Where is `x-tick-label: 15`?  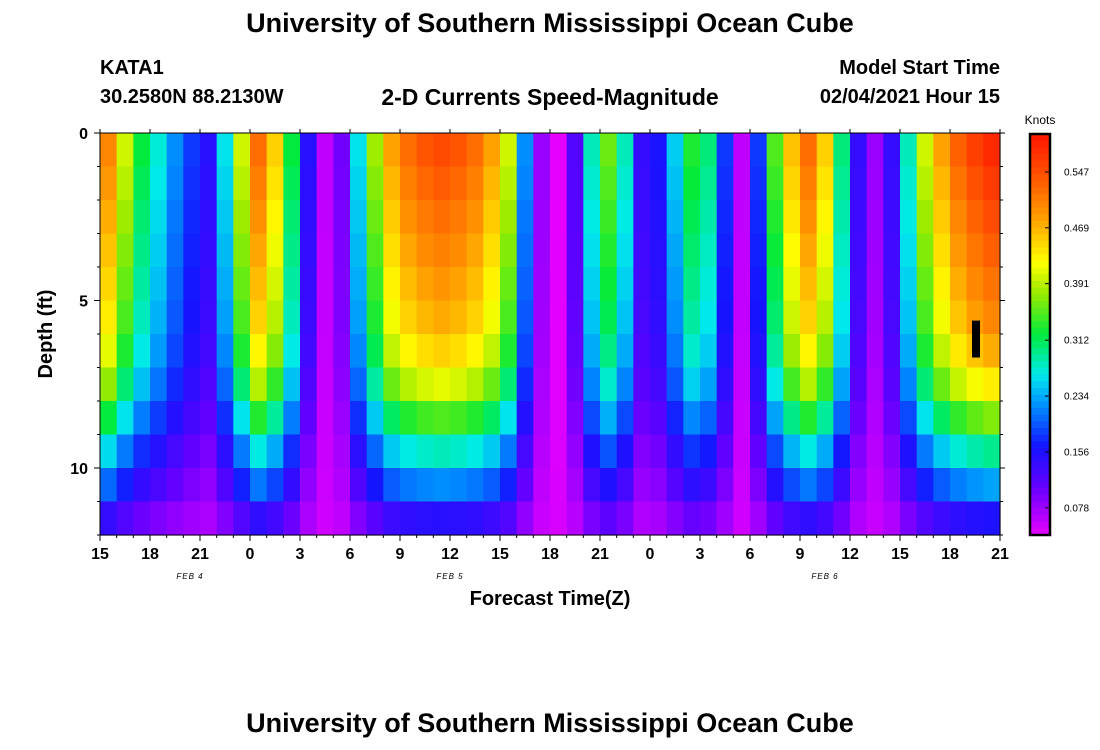
x-tick-label: 15 is located at coordinates (900, 554).